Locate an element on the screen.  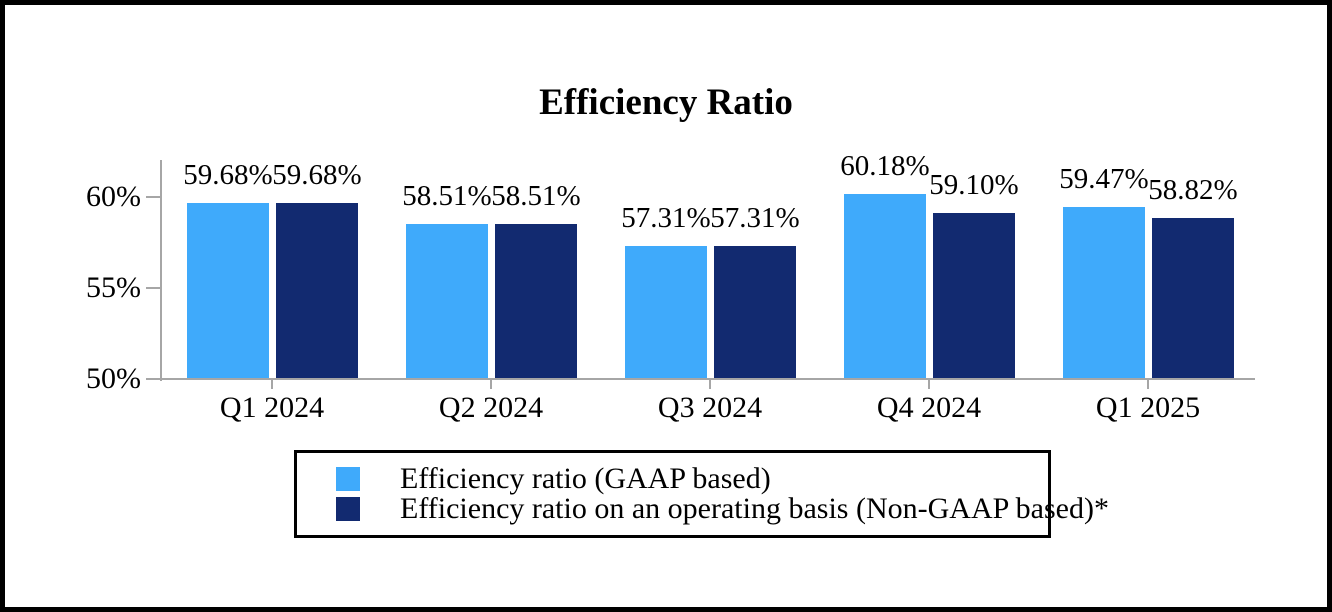
y-axis-tick-label: 60% is located at coordinates (113, 196).